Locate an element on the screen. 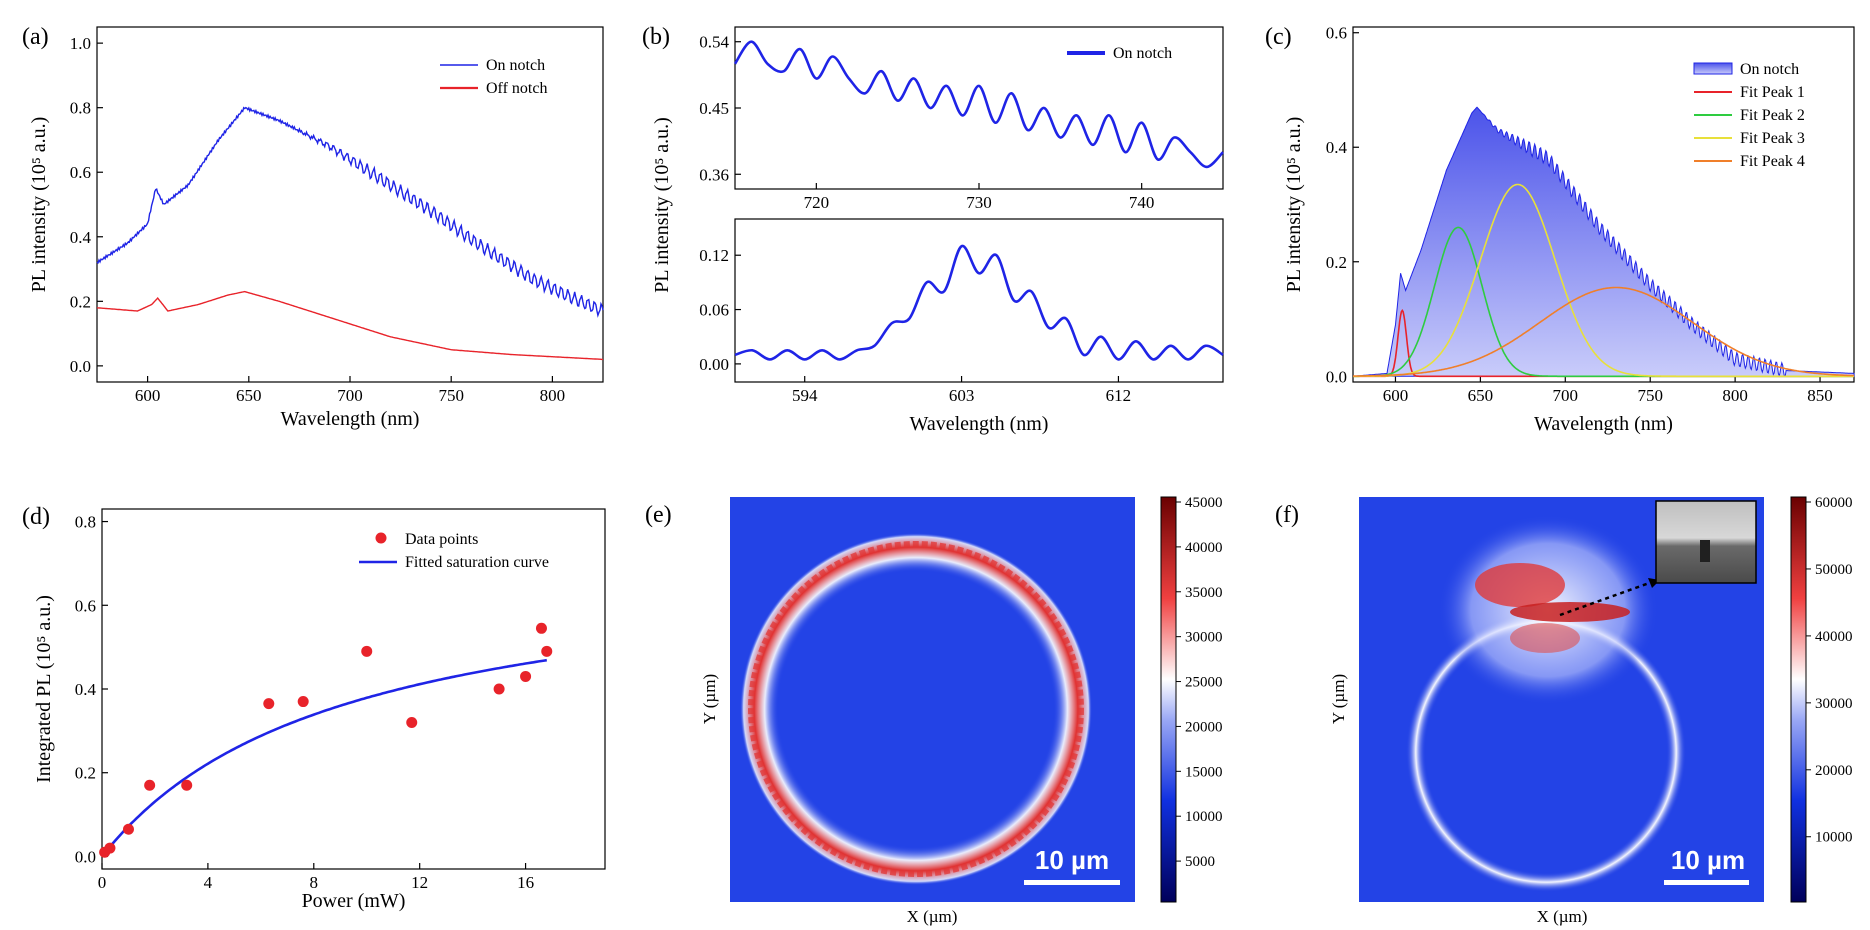 The image size is (1870, 930). d-ytick-label: 0.4 is located at coordinates (86, 689).